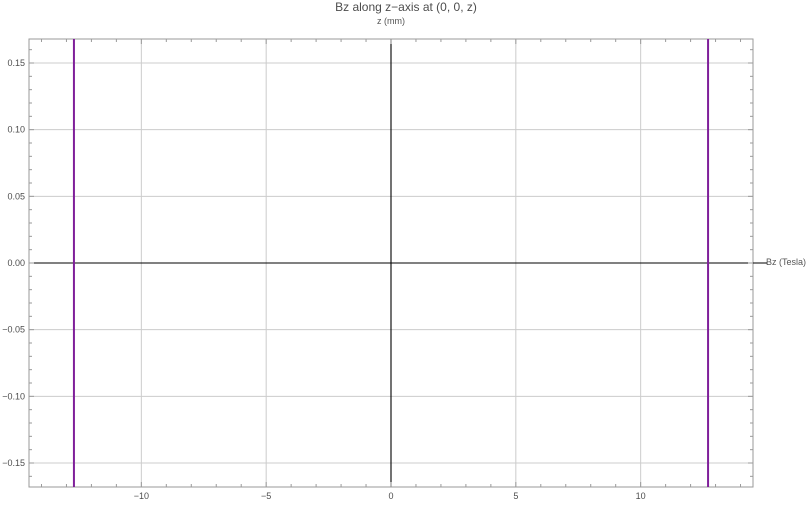  I want to click on y-tick-label: −0.05, so click(13, 330).